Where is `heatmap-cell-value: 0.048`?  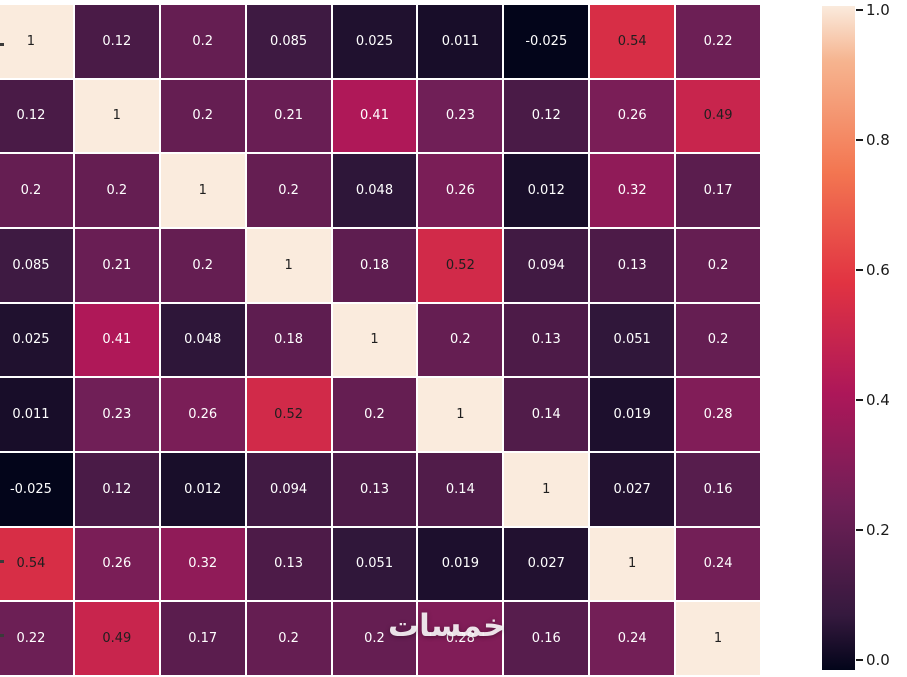
heatmap-cell-value: 0.048 is located at coordinates (203, 340).